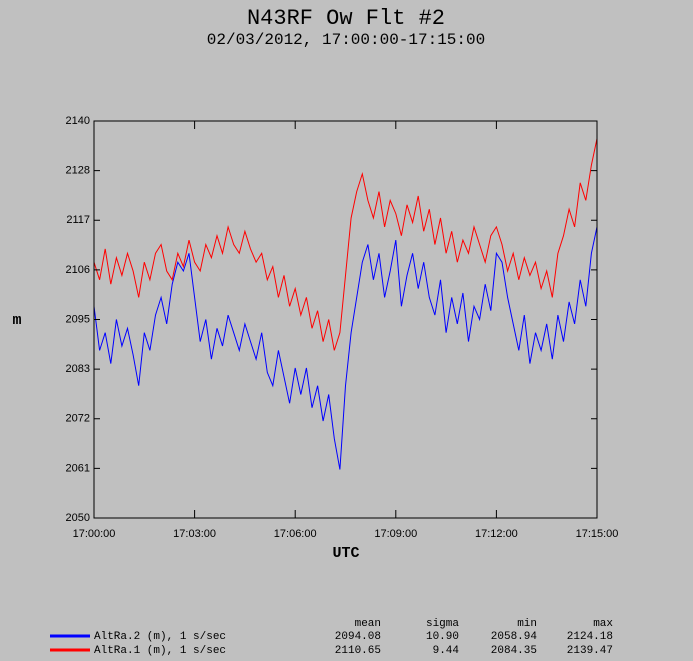 The width and height of the screenshot is (693, 661). What do you see at coordinates (496, 534) in the screenshot?
I see `x-tick-label: 17:12:00` at bounding box center [496, 534].